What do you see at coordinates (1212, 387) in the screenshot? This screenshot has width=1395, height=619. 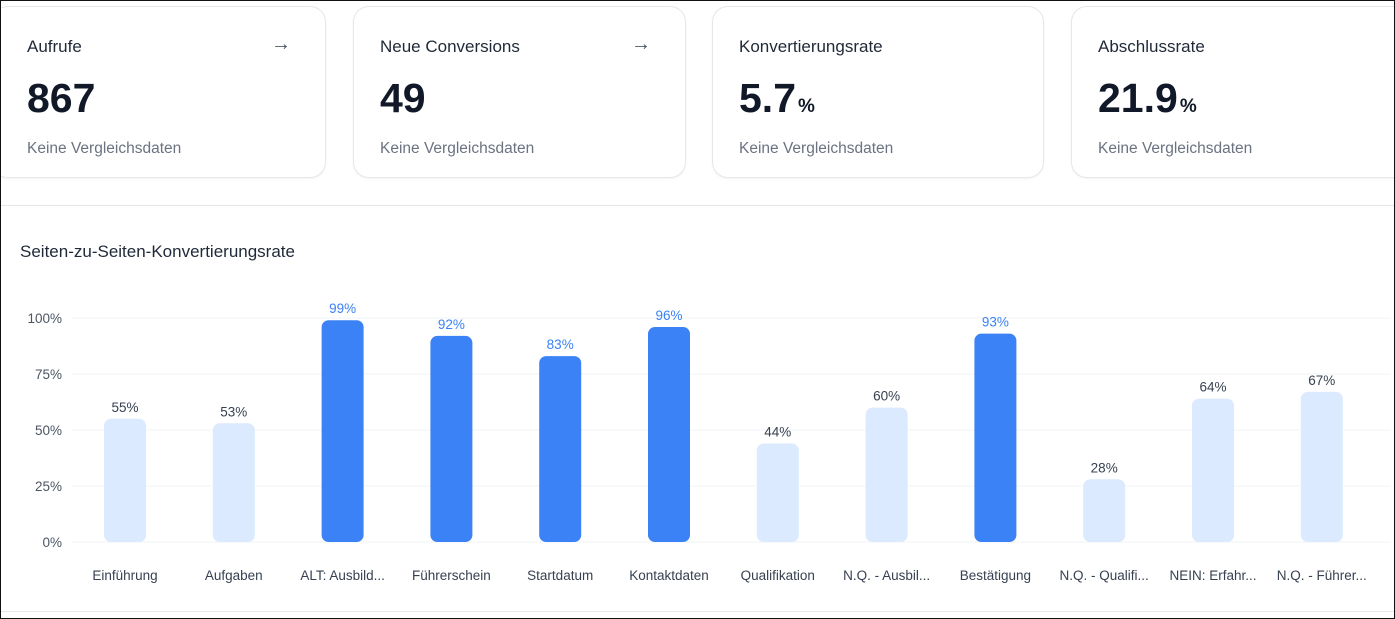 I see `data-label: 64%` at bounding box center [1212, 387].